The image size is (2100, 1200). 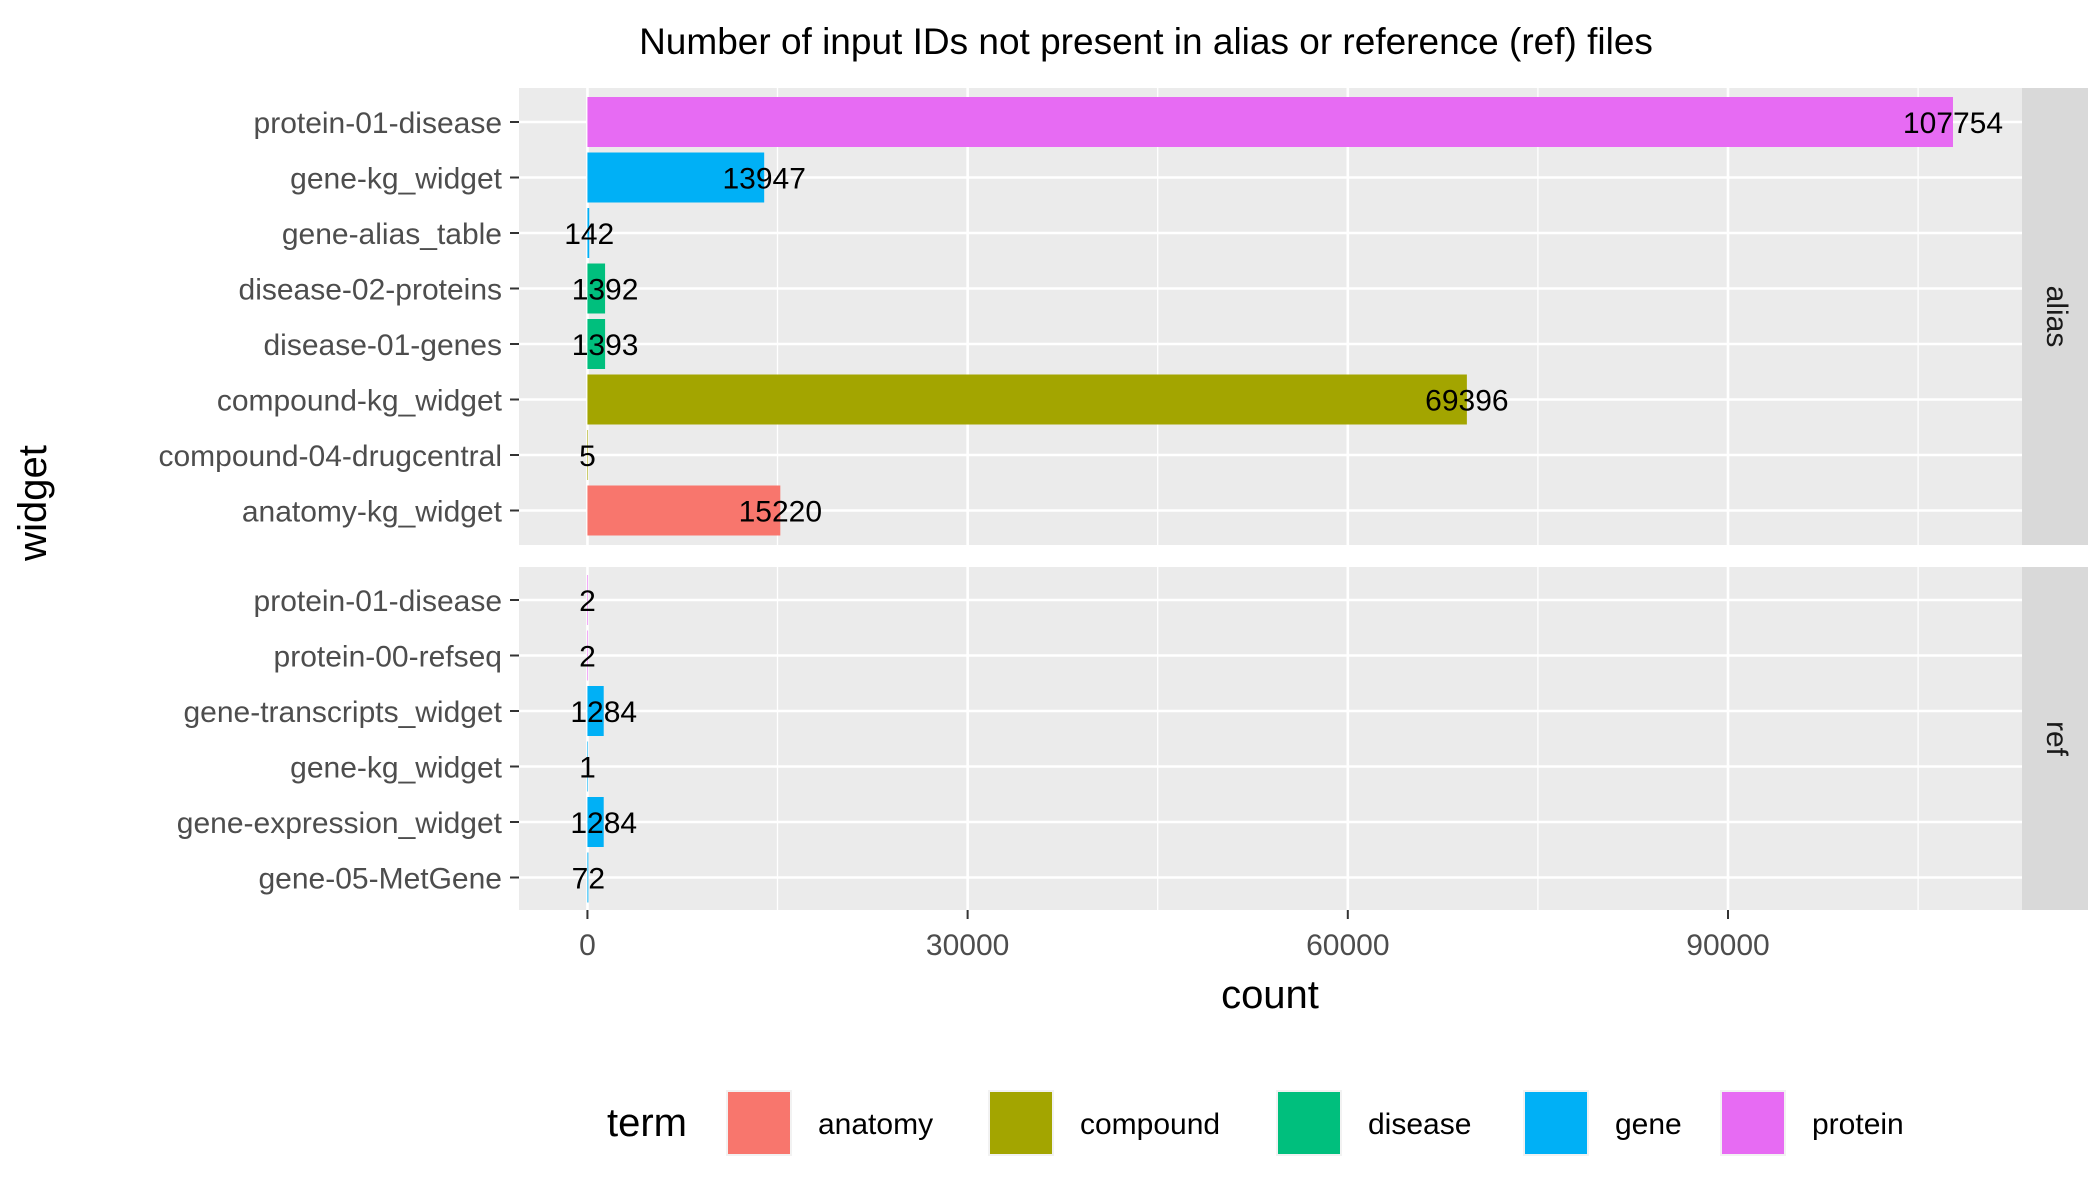 I want to click on y-tick-label: disease-02-proteins, so click(x=370, y=290).